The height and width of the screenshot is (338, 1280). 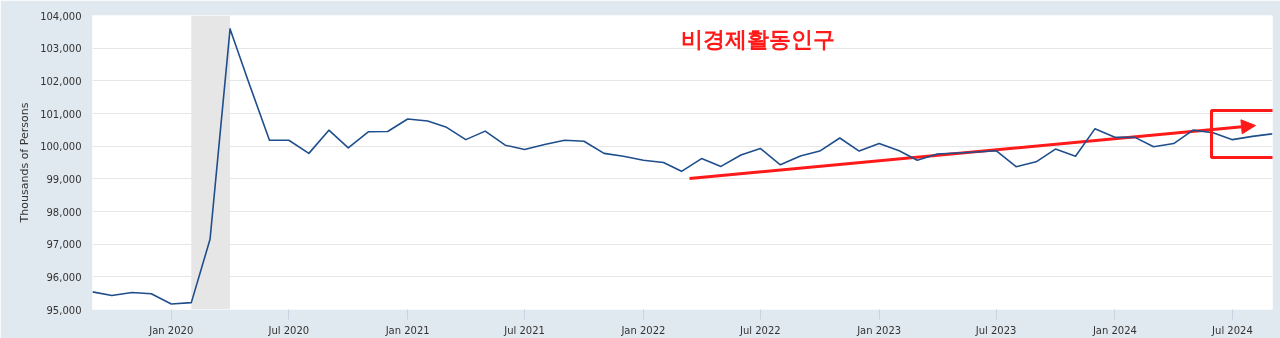 I want to click on x-tick-label: Jul 2022, so click(x=759, y=330).